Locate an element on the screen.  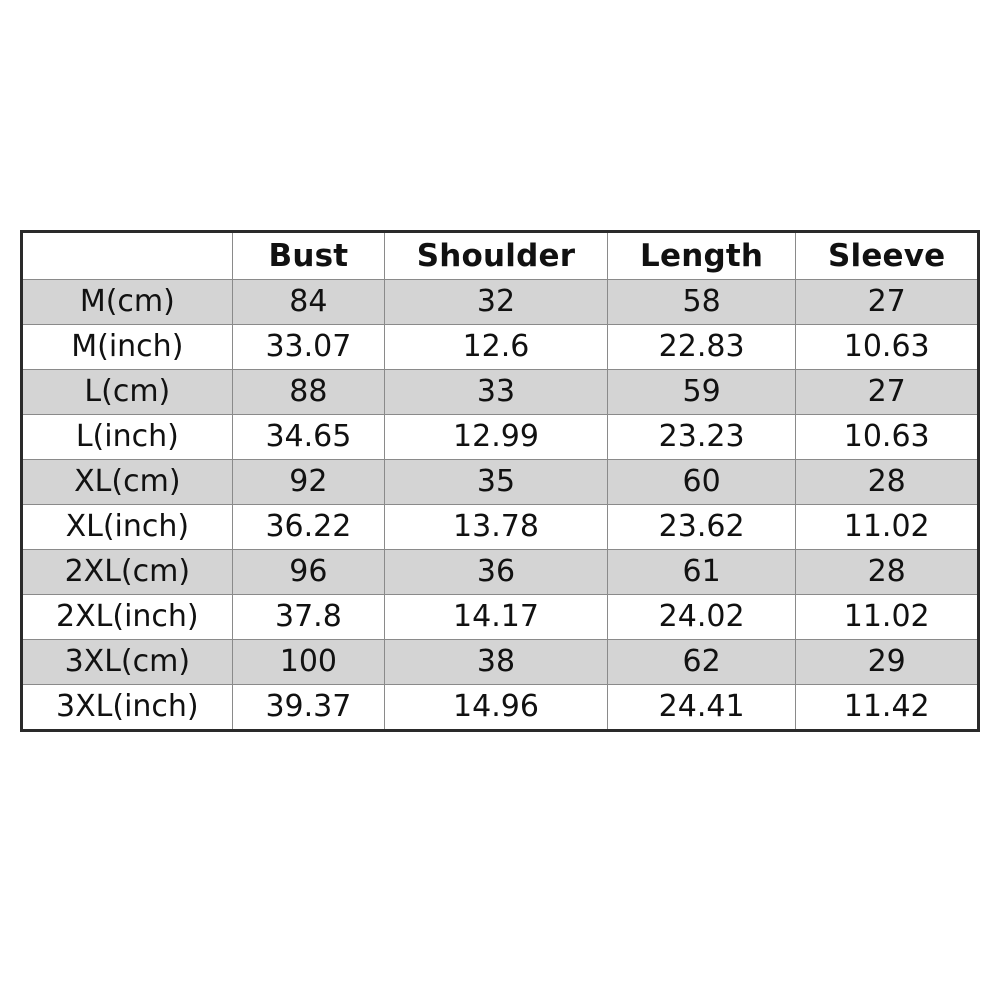
measurement-cell: 59 is located at coordinates (701, 392).